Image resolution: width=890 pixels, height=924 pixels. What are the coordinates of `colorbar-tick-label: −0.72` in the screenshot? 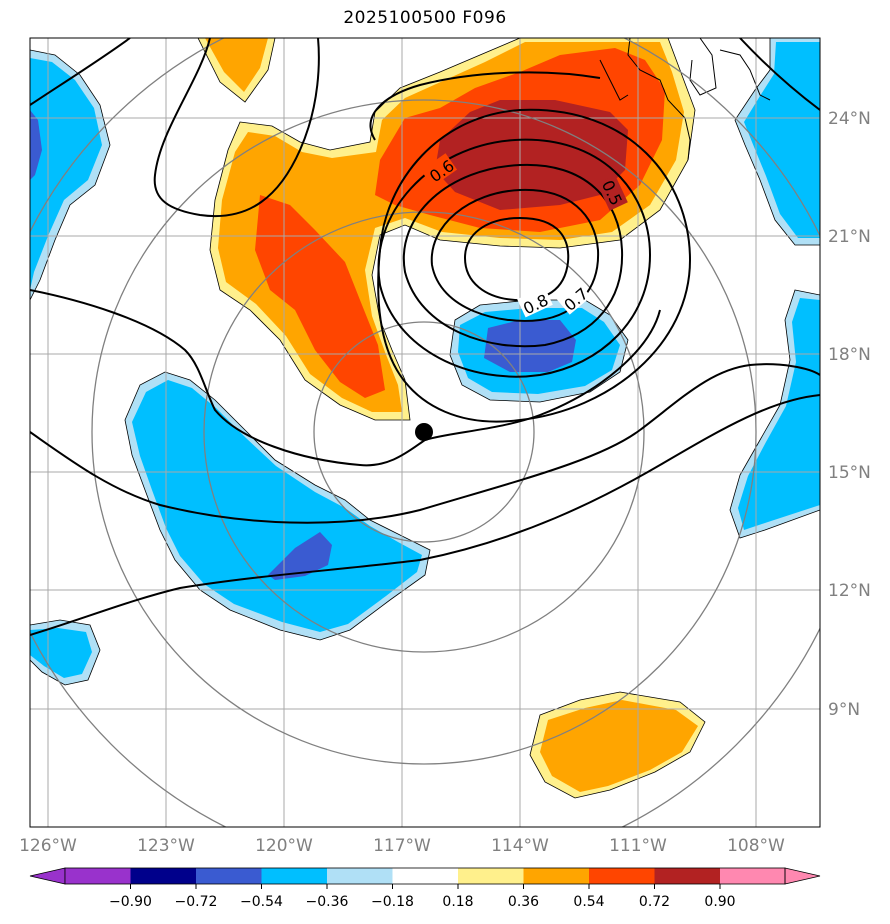 It's located at (196, 902).